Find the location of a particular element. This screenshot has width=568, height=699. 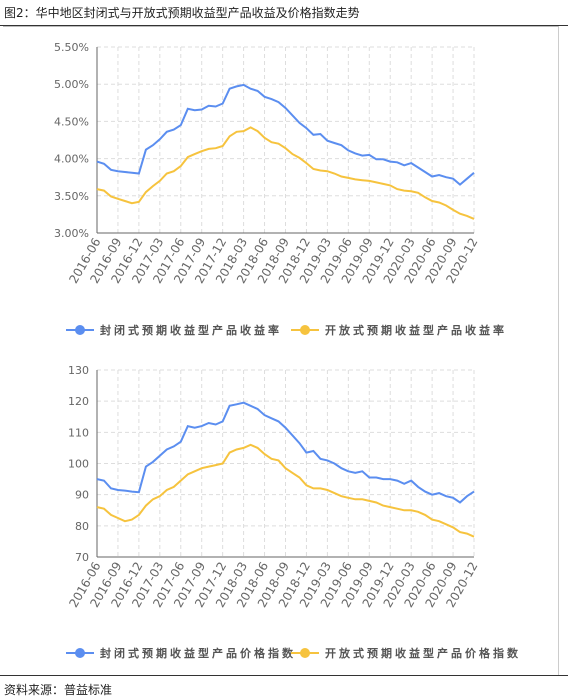

y-tick-label: 120 is located at coordinates (78, 401).